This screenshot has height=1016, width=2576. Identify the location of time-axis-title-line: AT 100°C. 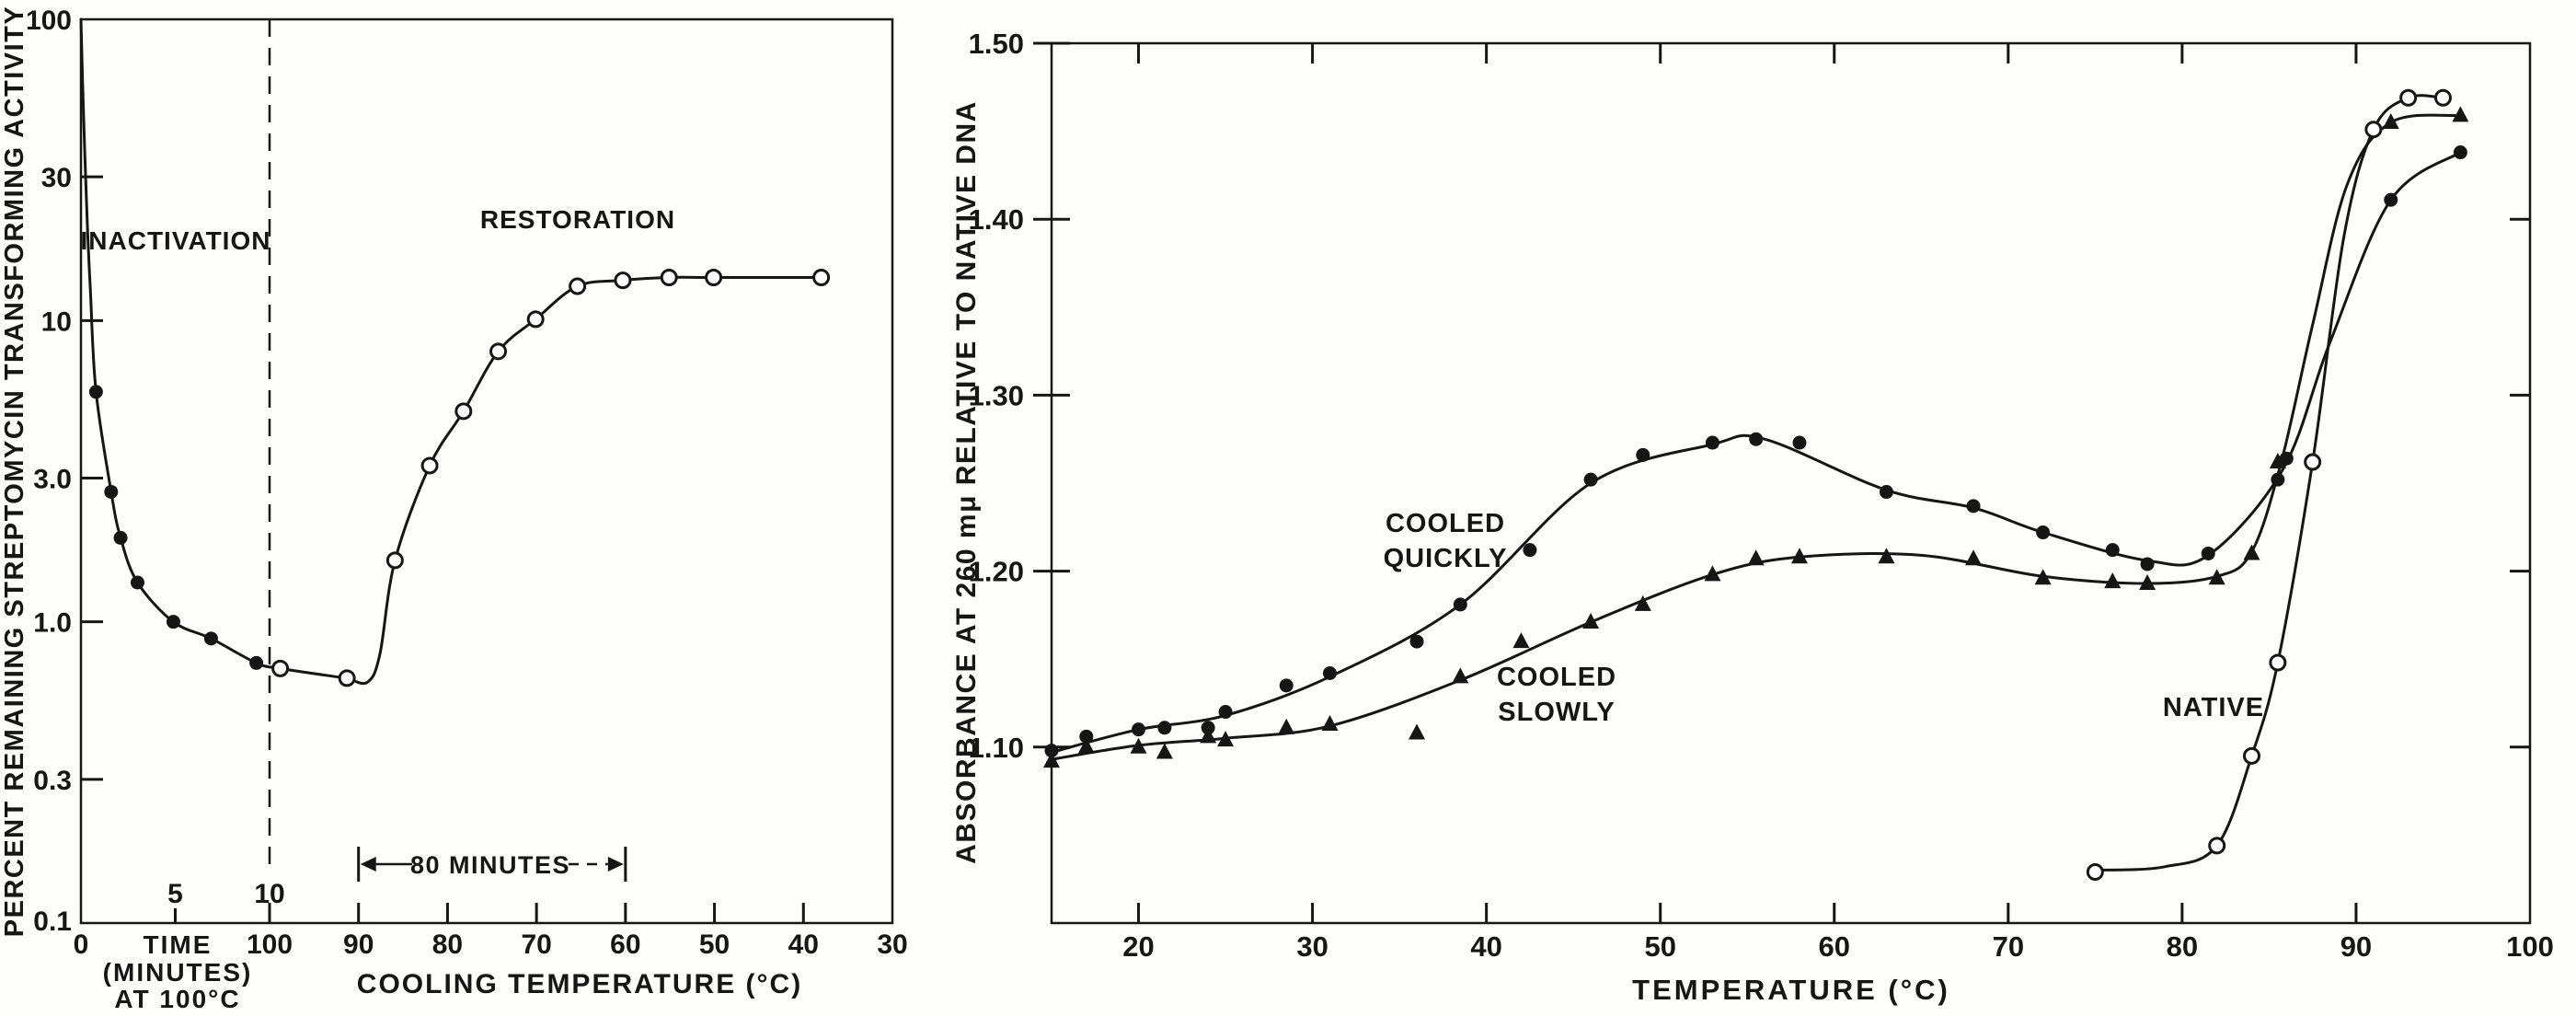
(177, 999).